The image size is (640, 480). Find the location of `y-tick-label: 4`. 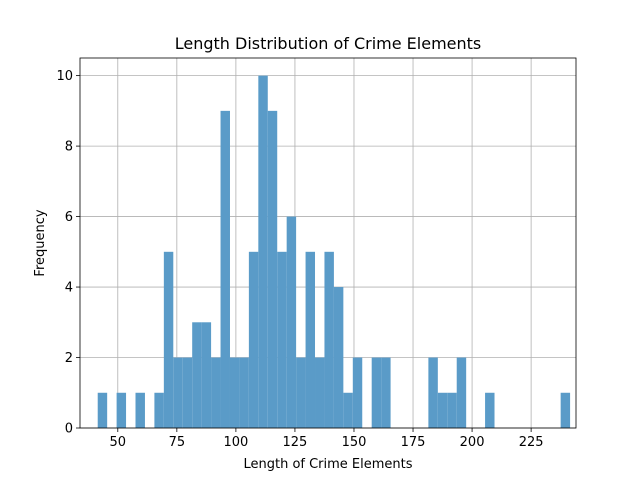

y-tick-label: 4 is located at coordinates (69, 288).